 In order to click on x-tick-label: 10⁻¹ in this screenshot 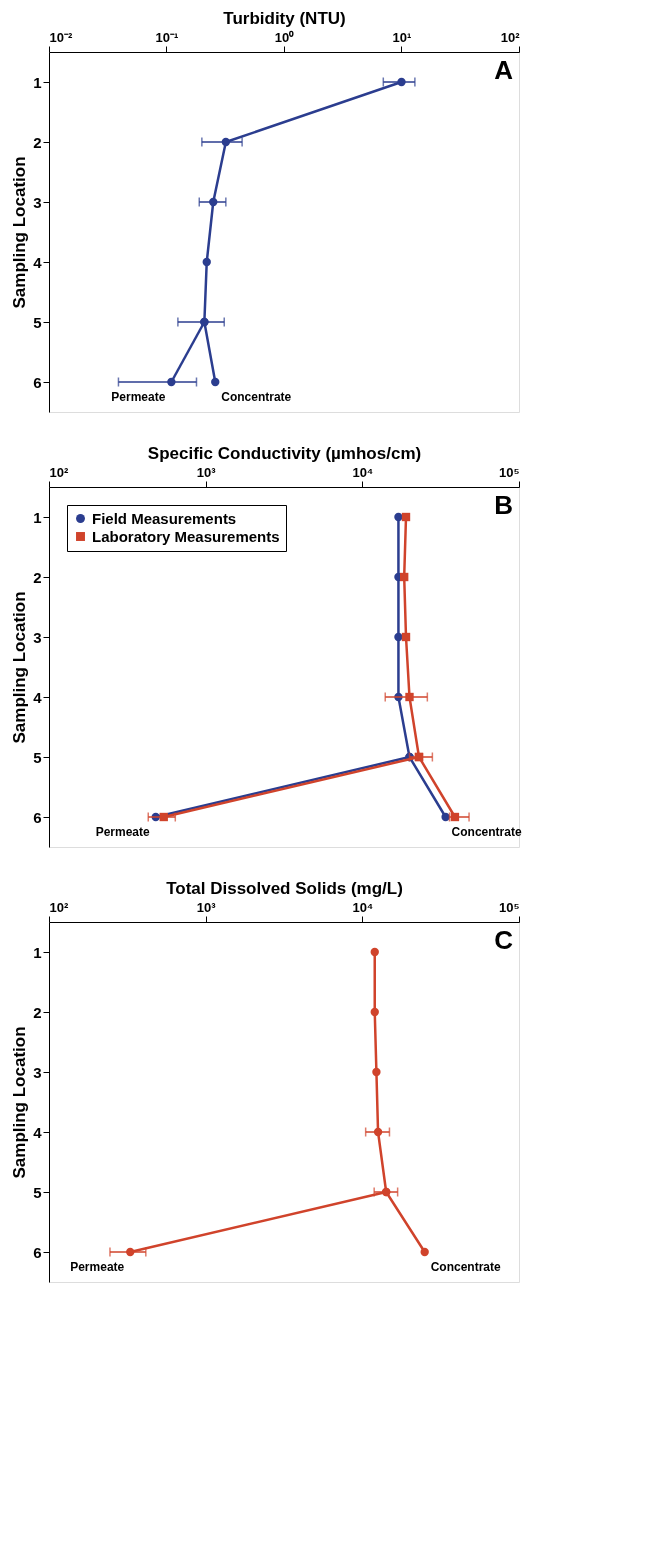, I will do `click(167, 37)`.